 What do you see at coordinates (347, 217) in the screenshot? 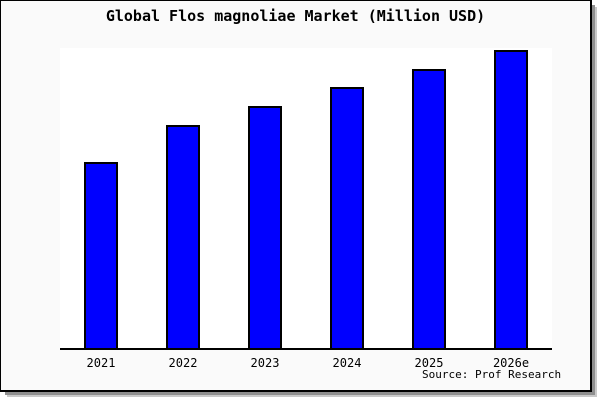
I see `bar-2024` at bounding box center [347, 217].